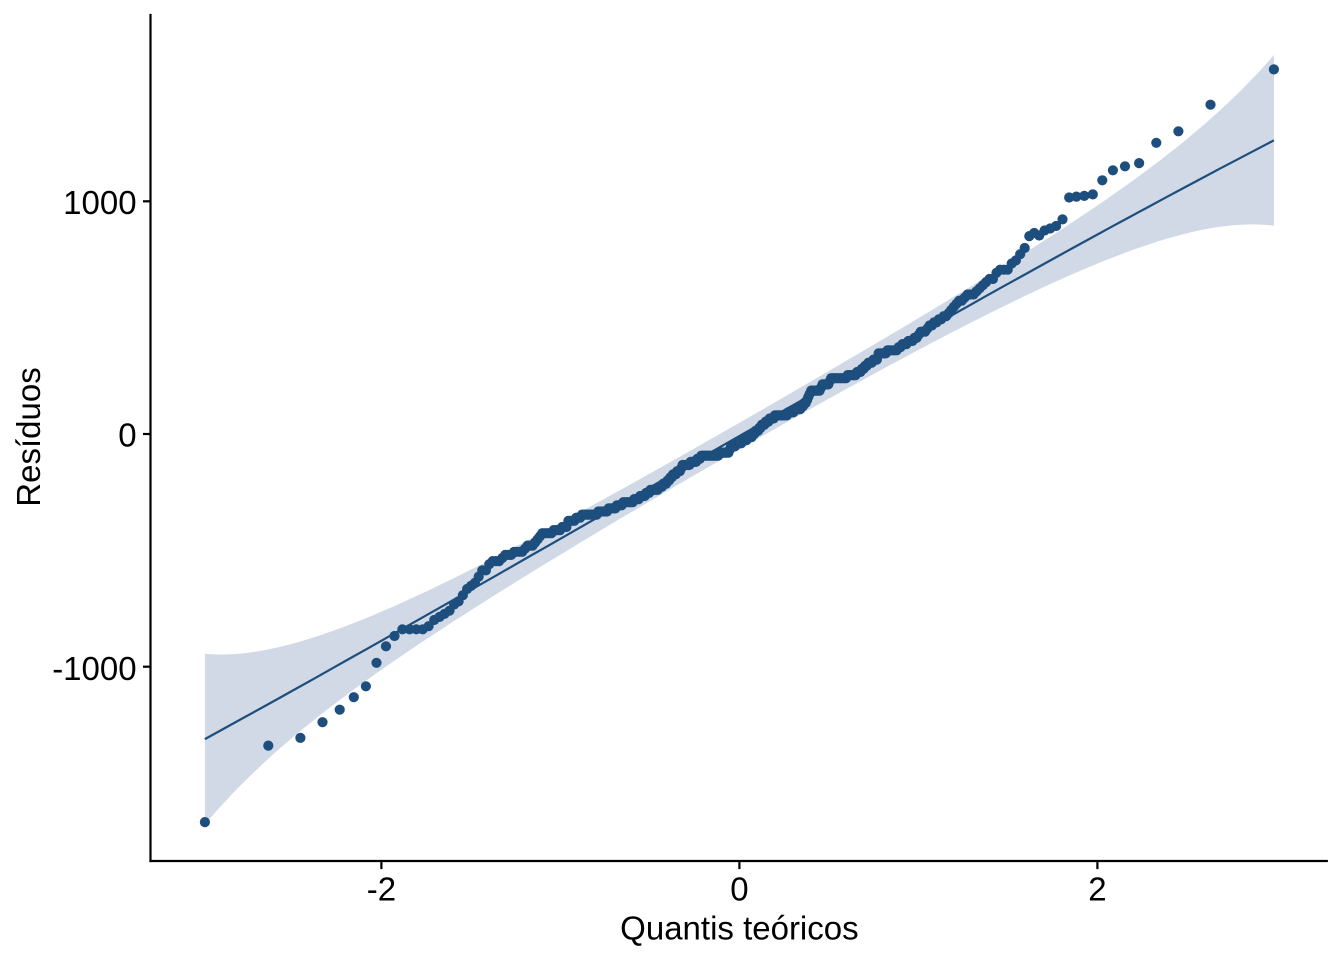 The image size is (1344, 965). I want to click on svg-text: 2, so click(1097, 889).